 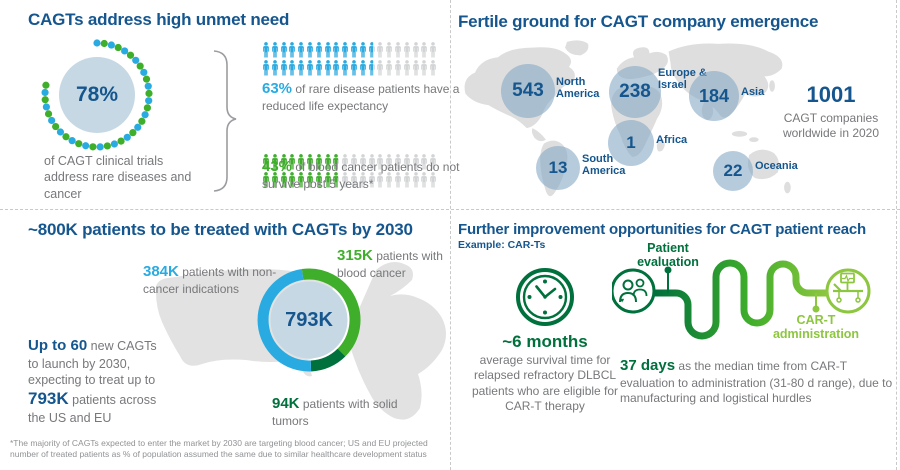 I want to click on dotted-donut-chart, so click(x=97, y=95).